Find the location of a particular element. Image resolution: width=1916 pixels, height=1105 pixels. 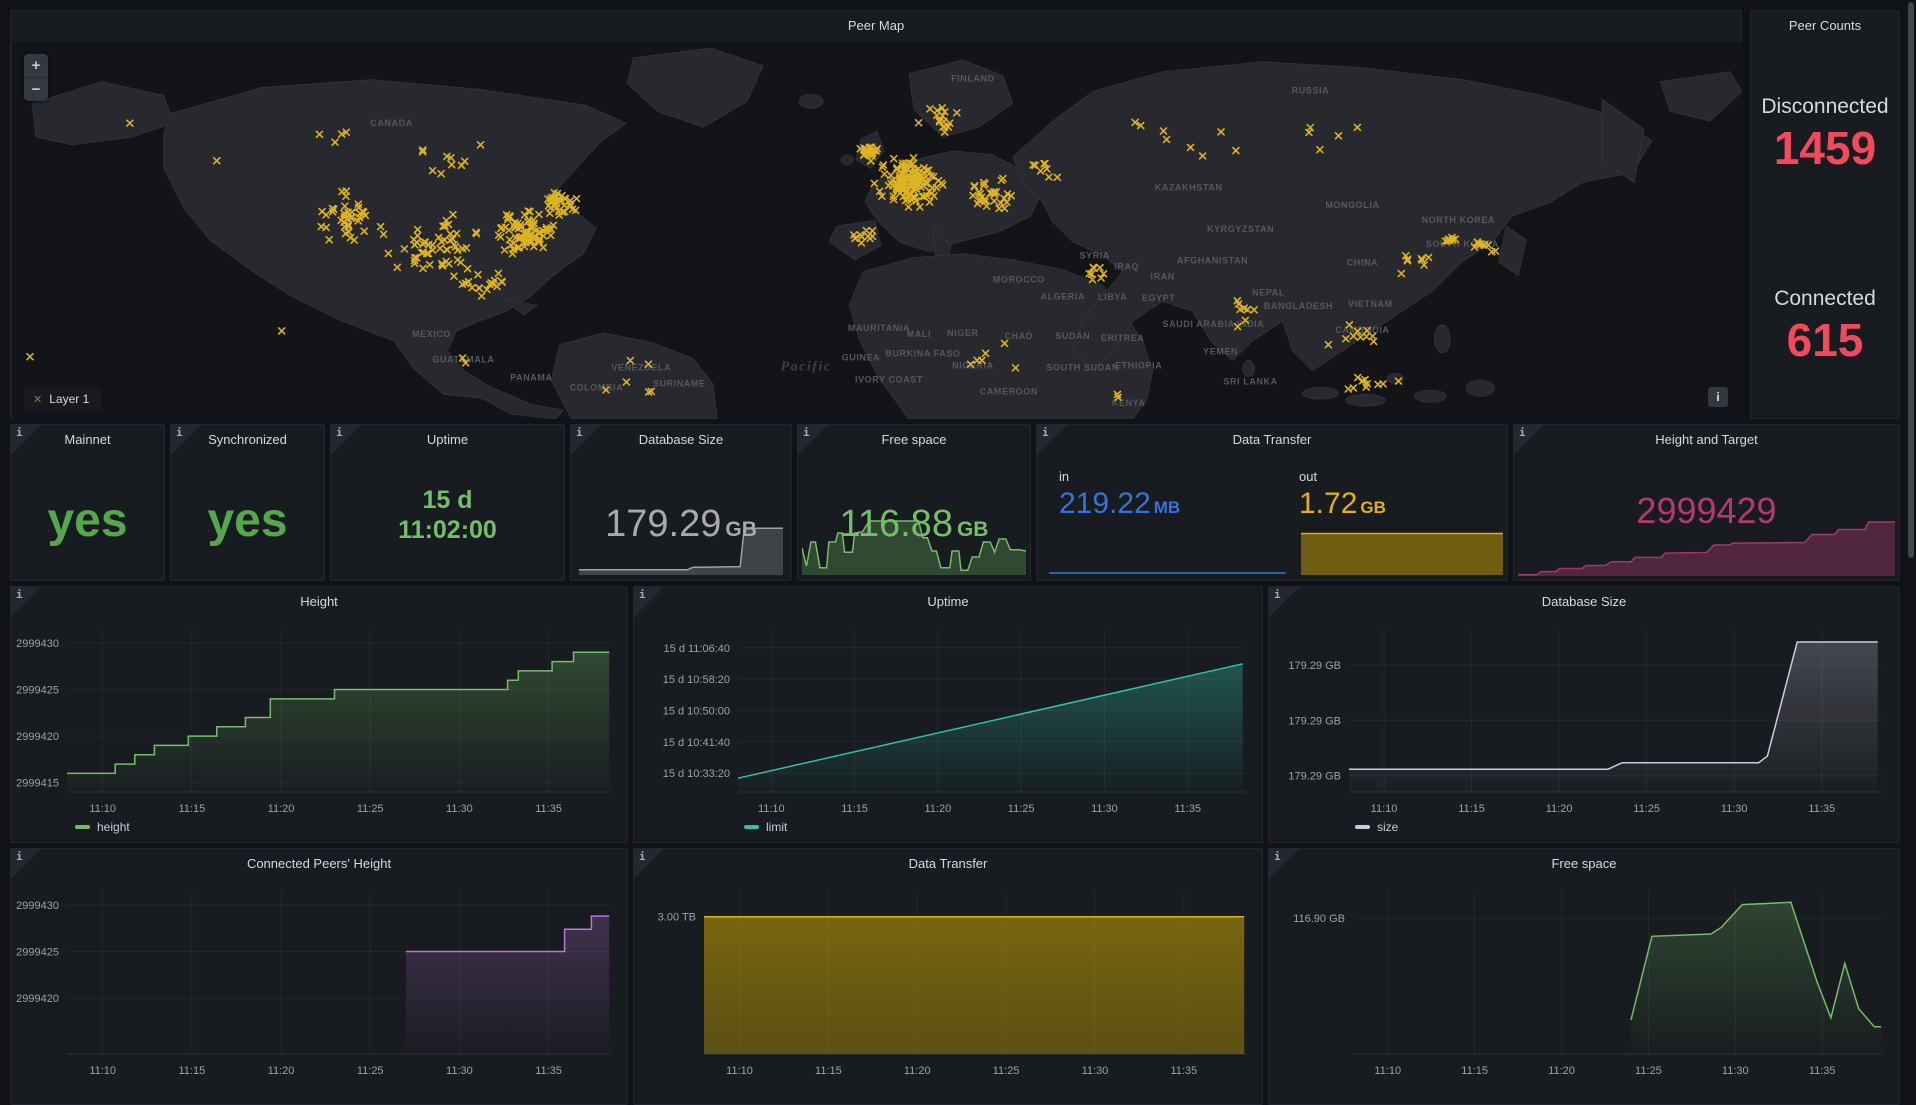

svg-text: VIETNAM is located at coordinates (1370, 304).